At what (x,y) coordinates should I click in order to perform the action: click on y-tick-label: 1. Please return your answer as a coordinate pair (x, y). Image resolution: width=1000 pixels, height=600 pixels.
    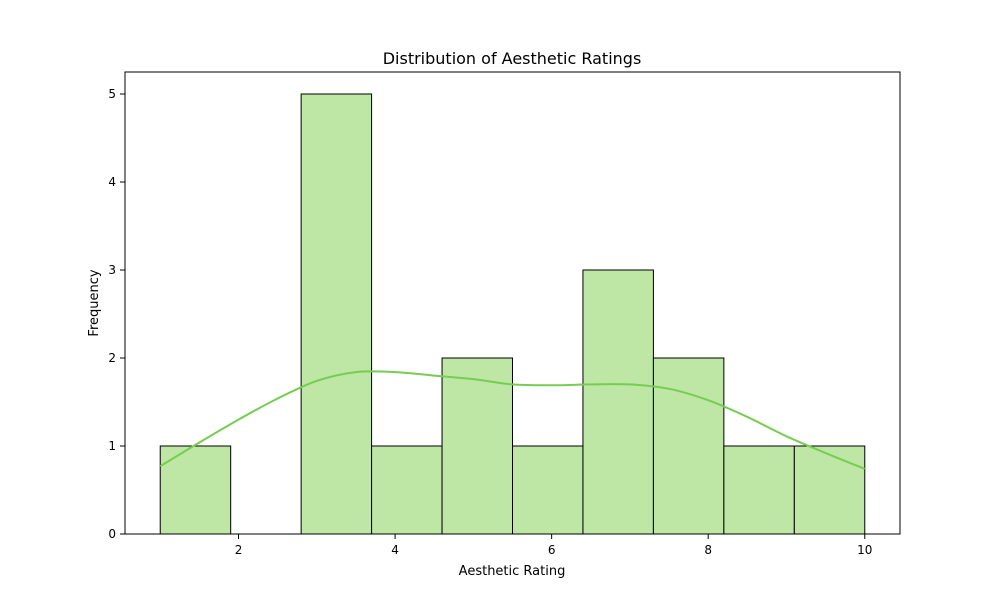
    Looking at the image, I should click on (112, 446).